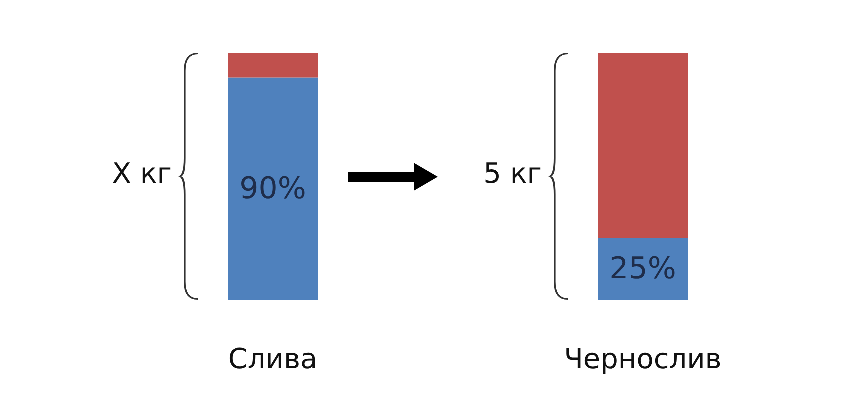  What do you see at coordinates (513, 173) in the screenshot?
I see `annotation: 5 кг` at bounding box center [513, 173].